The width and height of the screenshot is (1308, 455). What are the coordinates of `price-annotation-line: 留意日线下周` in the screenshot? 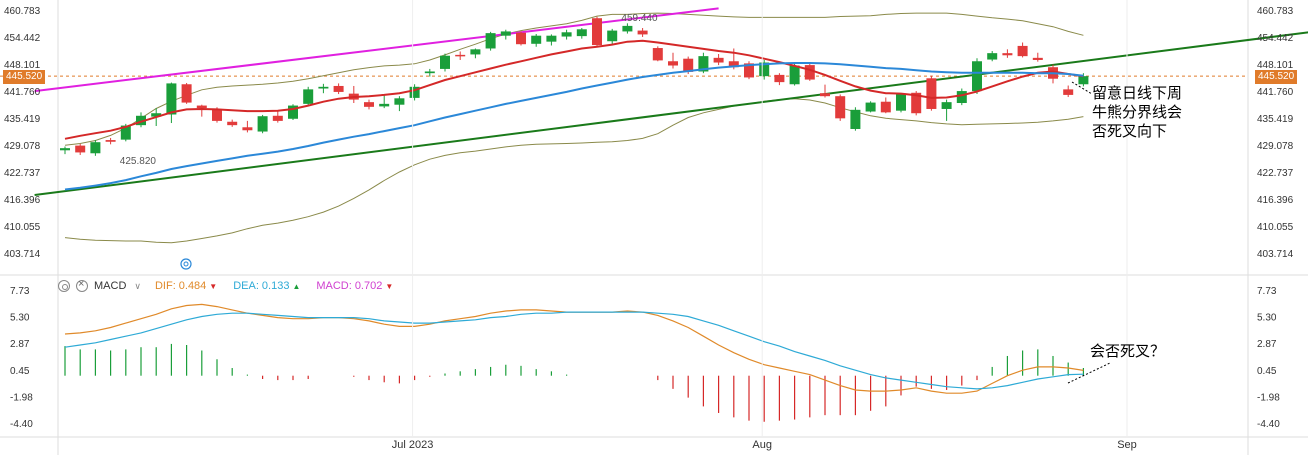 It's located at (1137, 93).